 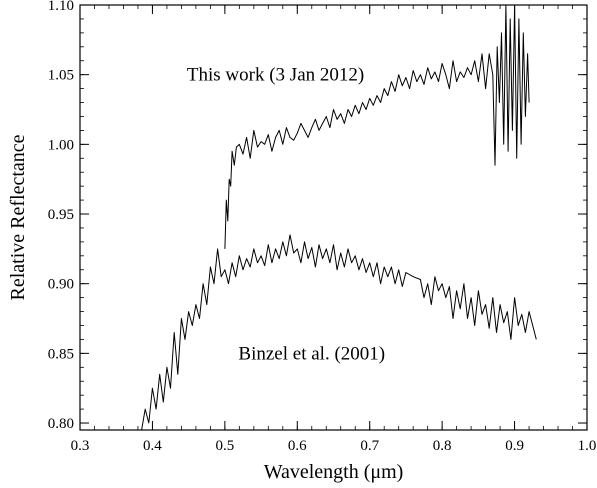 I want to click on x-tick-label: 0.8, so click(x=442, y=446).